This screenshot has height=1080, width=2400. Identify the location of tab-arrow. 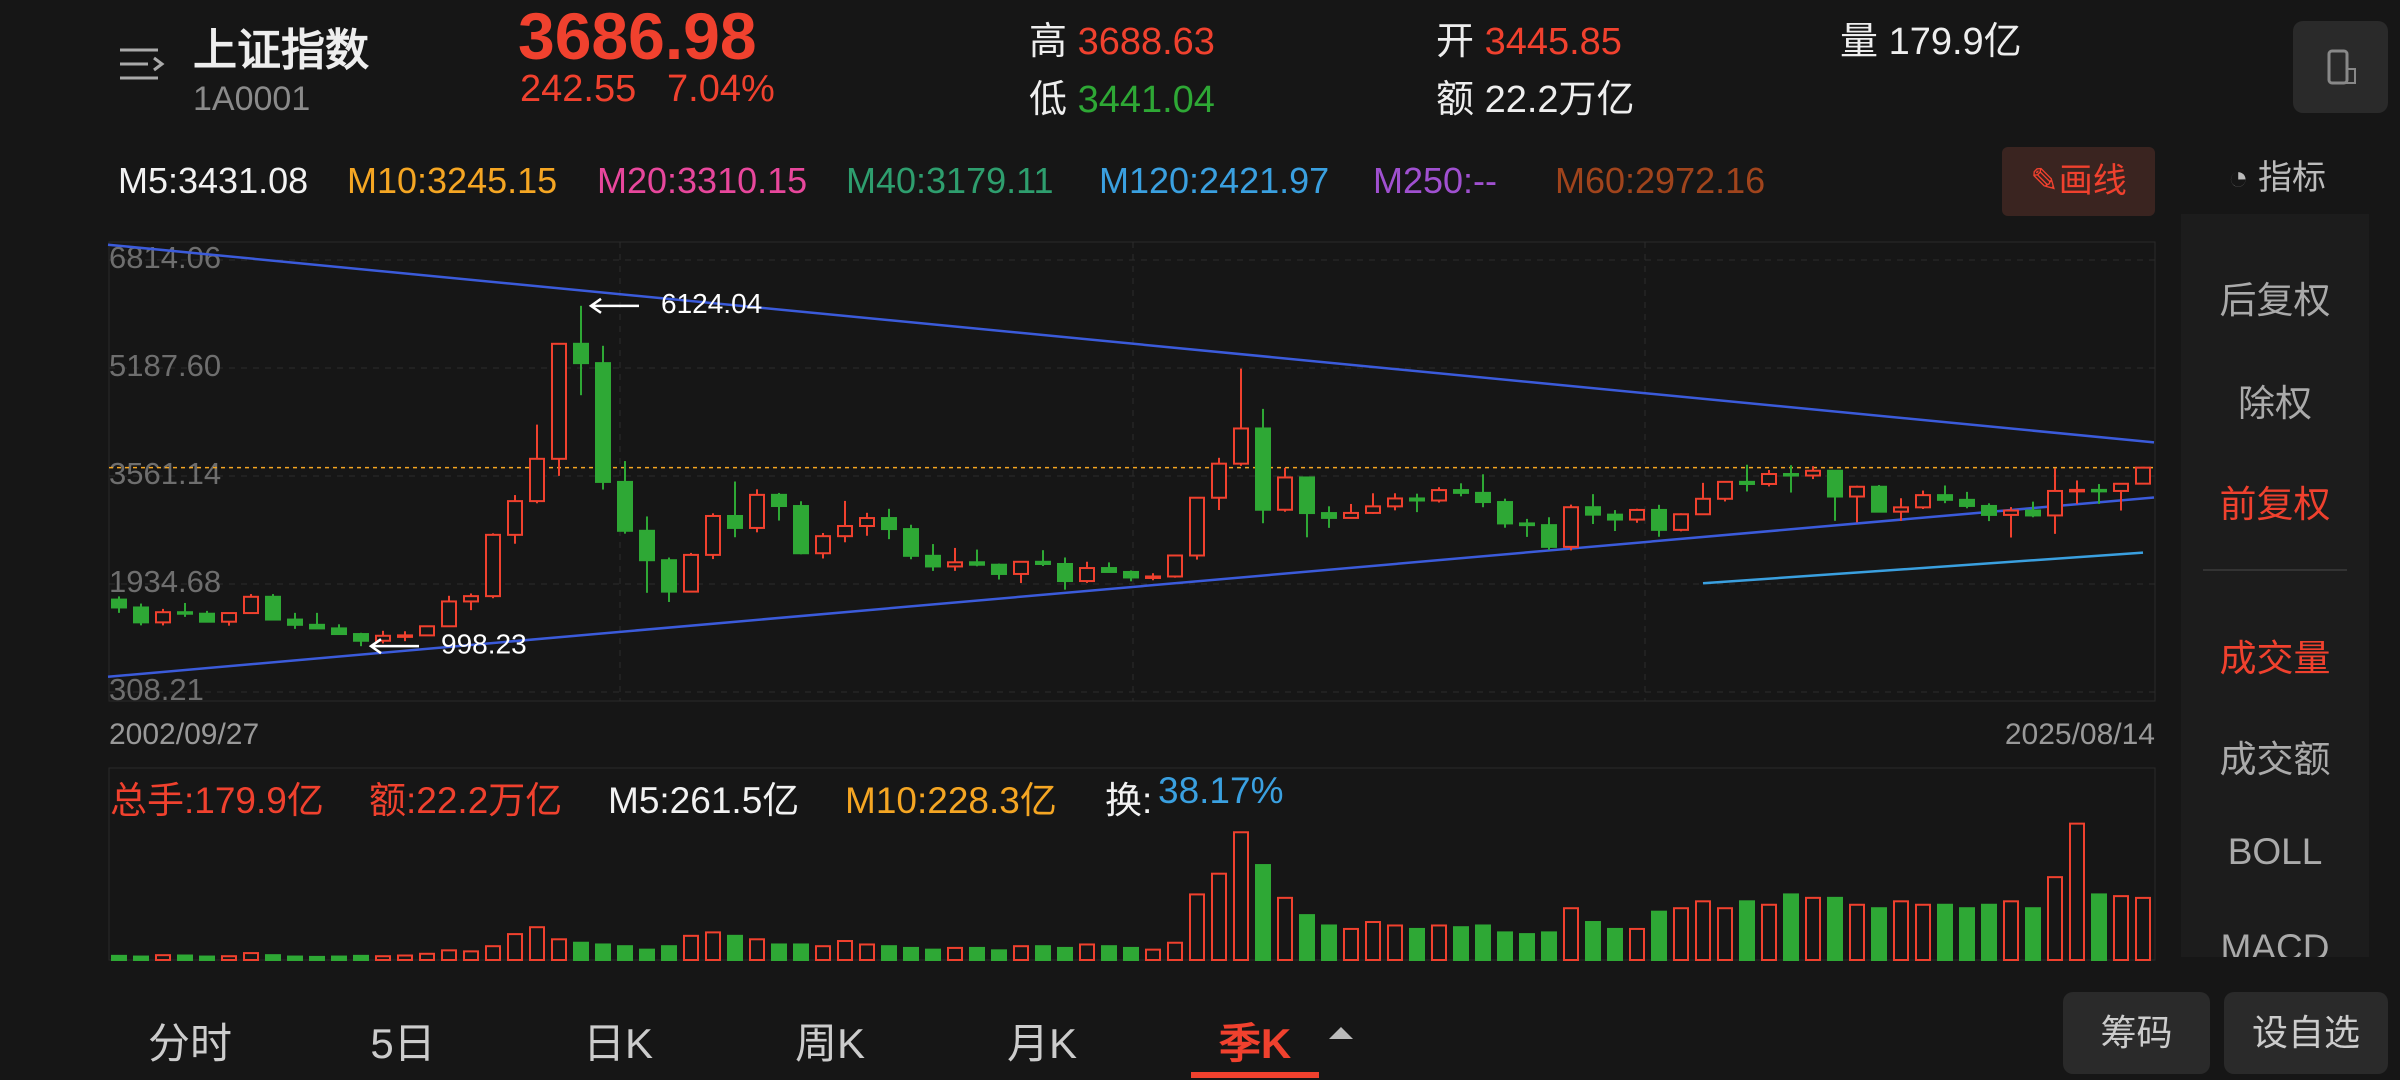
(1341, 1033).